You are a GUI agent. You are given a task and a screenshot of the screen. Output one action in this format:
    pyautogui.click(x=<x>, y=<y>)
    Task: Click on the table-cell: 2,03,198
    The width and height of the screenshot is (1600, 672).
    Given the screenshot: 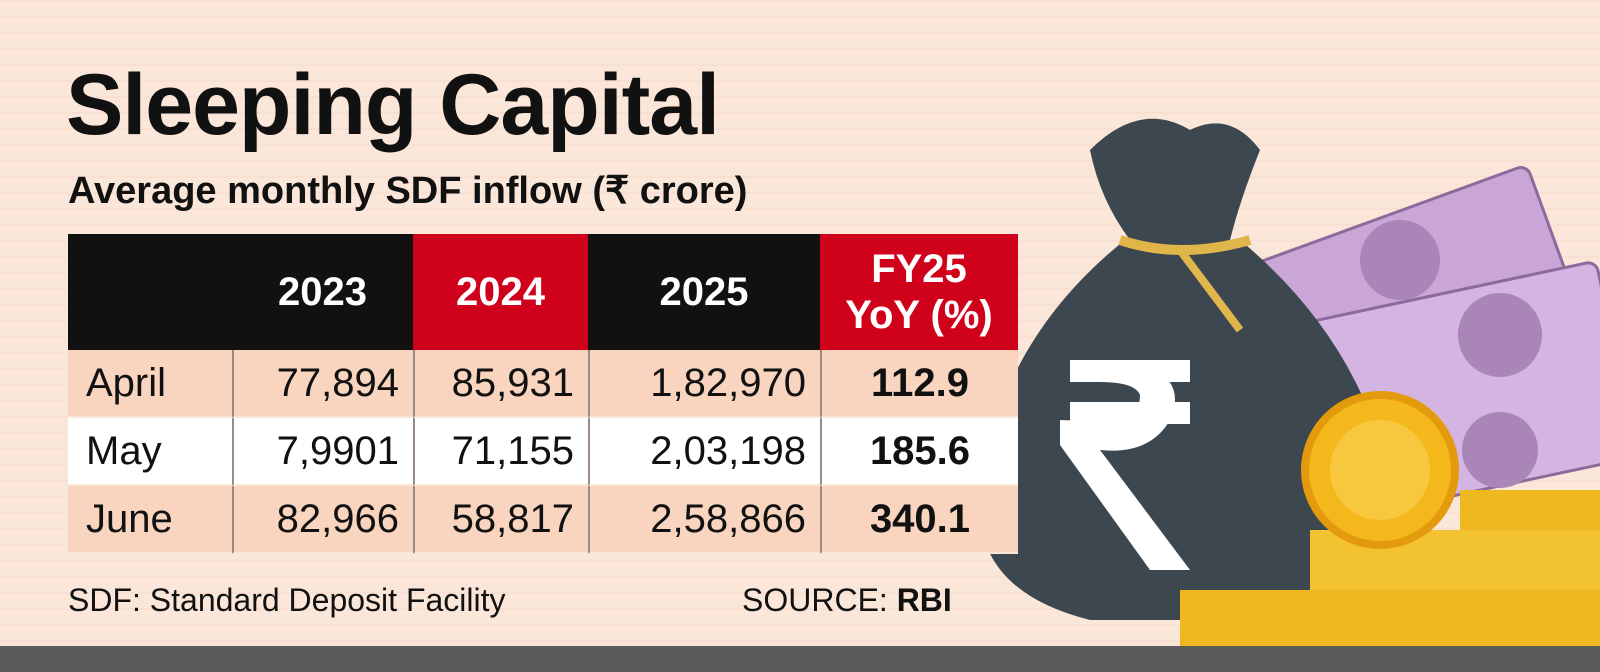 What is the action you would take?
    pyautogui.click(x=704, y=452)
    